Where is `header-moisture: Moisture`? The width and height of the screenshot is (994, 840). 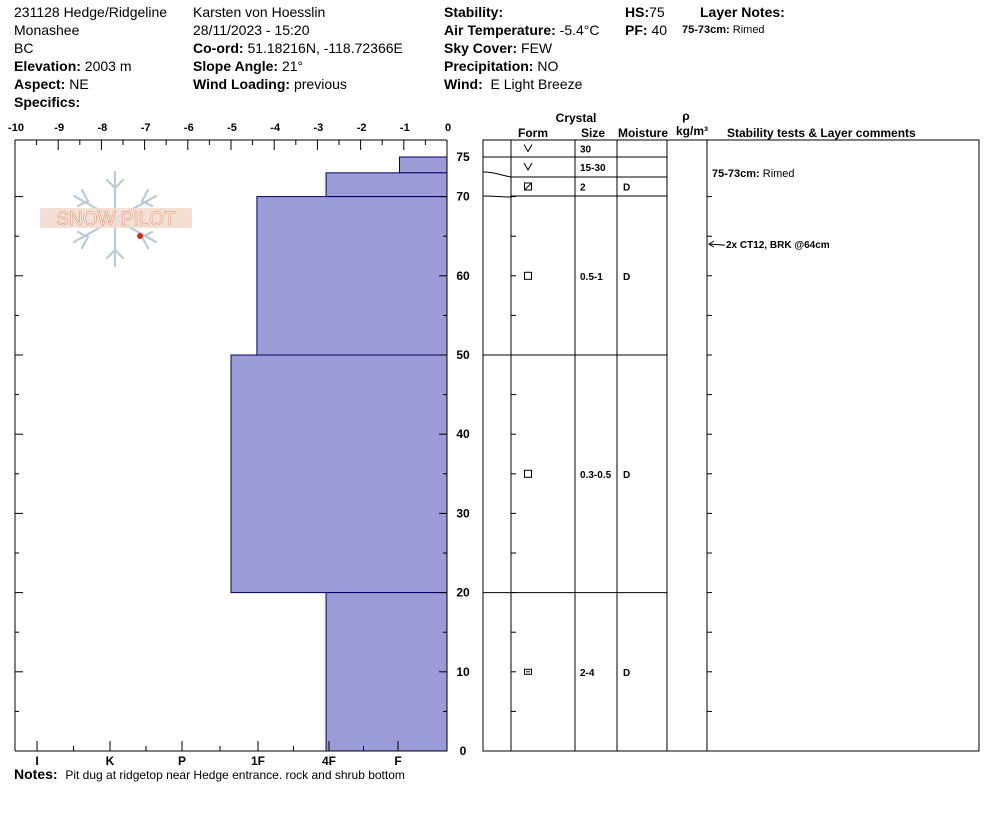 header-moisture: Moisture is located at coordinates (643, 133).